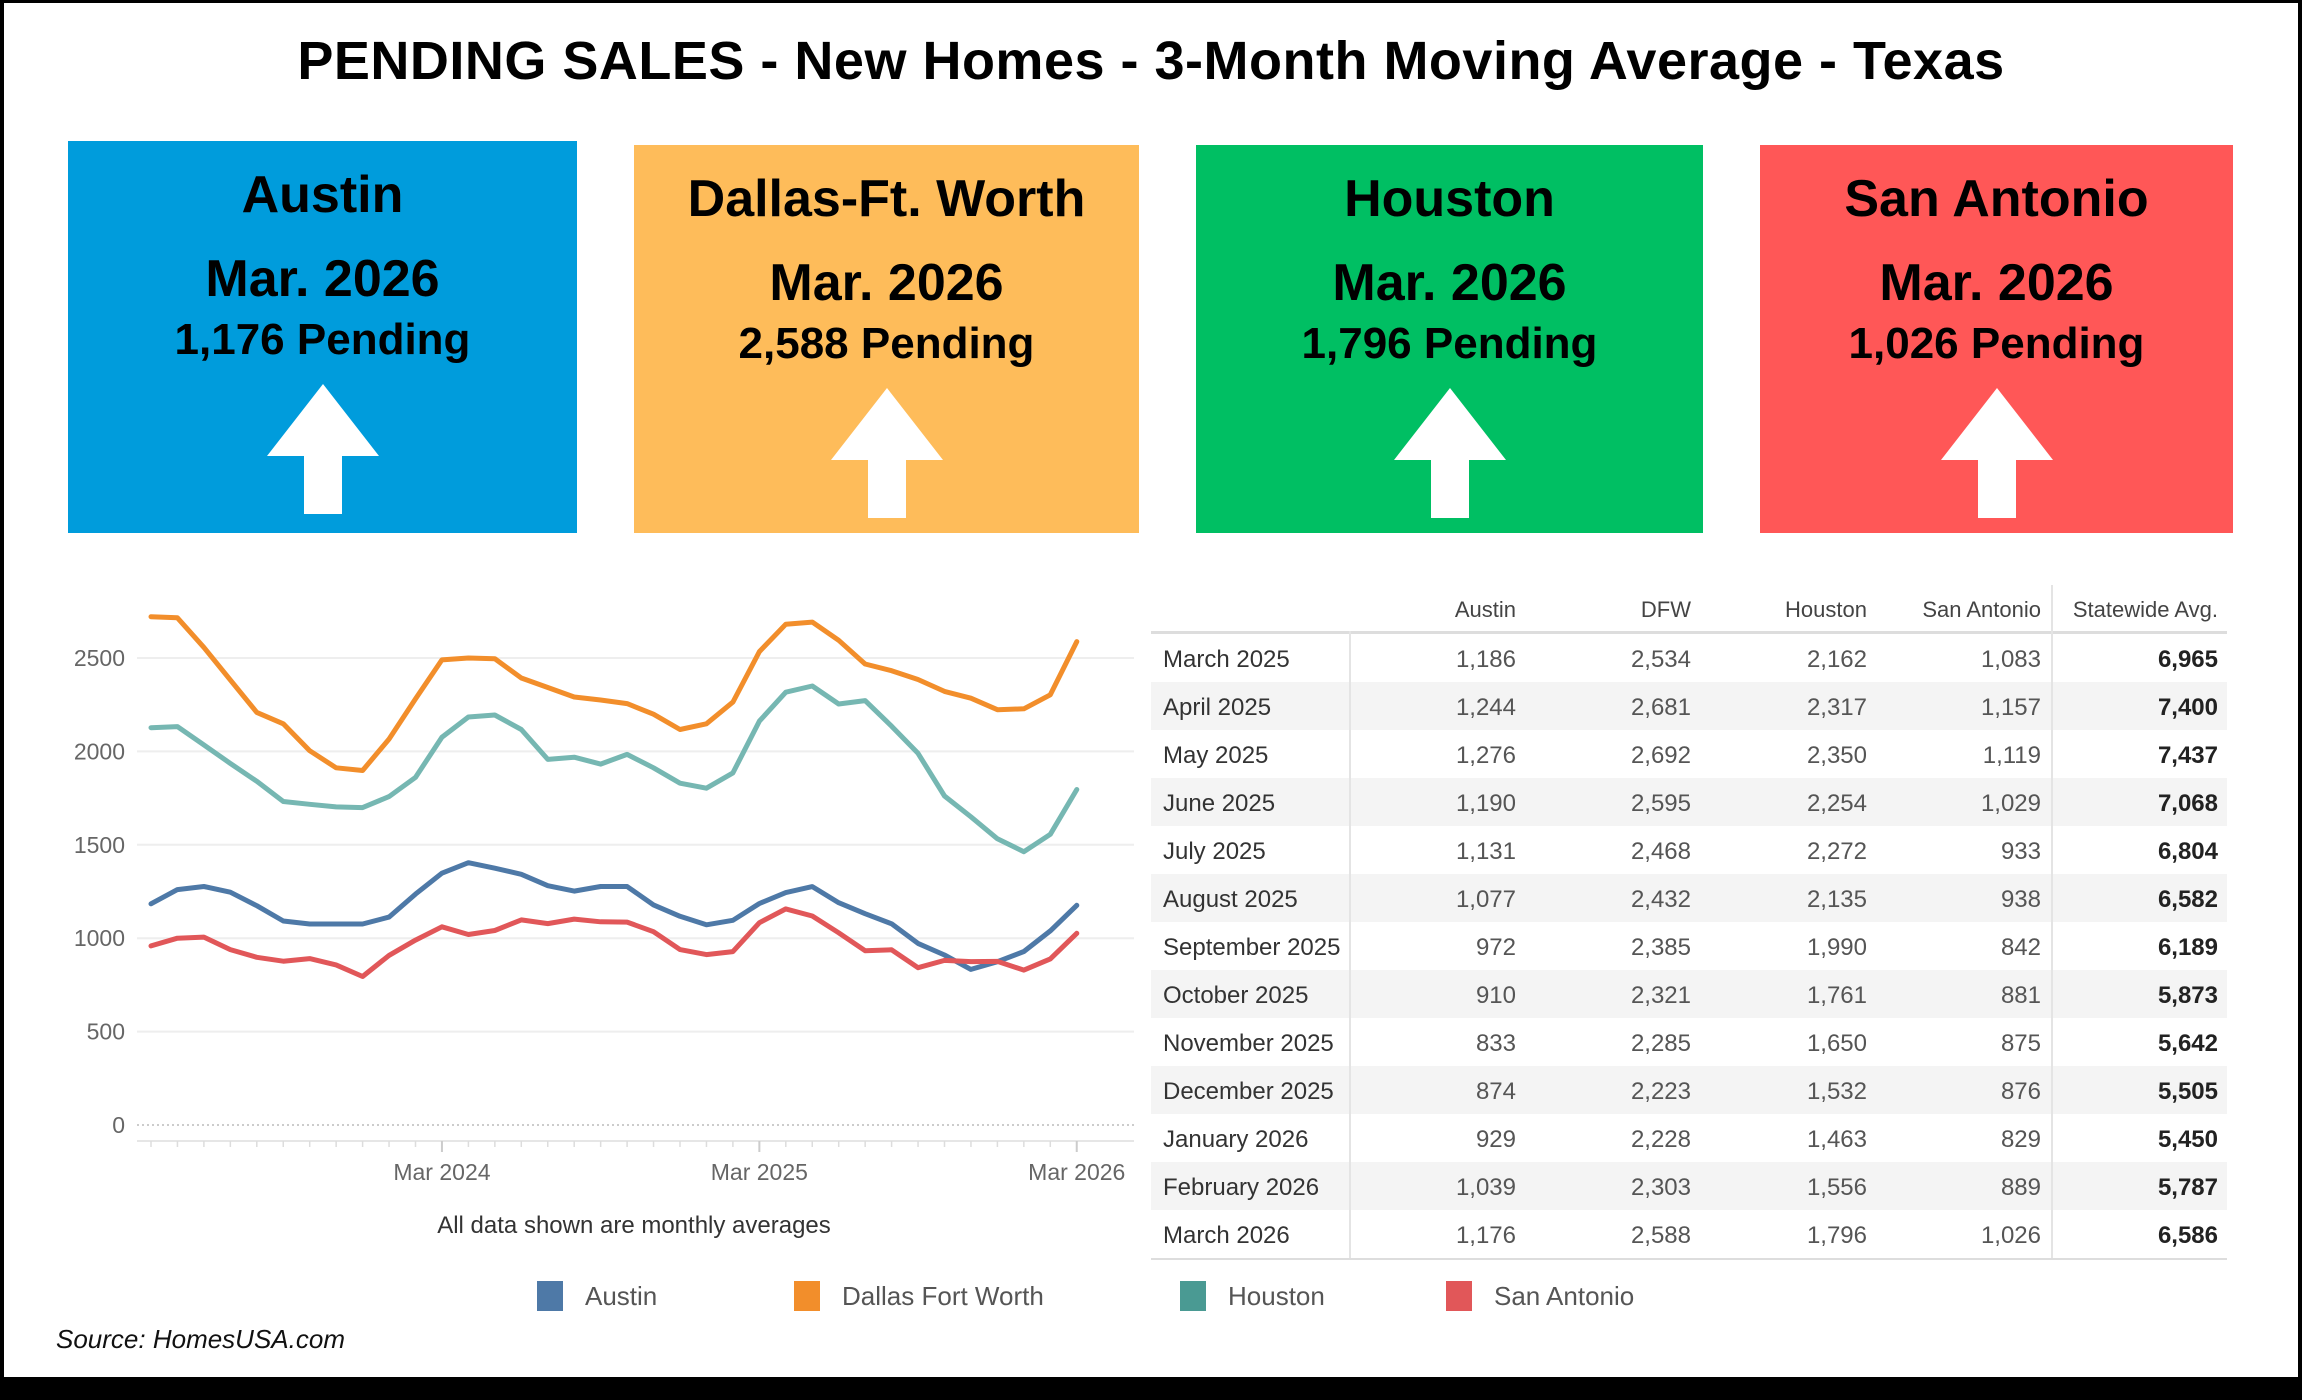 The width and height of the screenshot is (2302, 1400). I want to click on table-cell: 1,176, so click(1485, 1235).